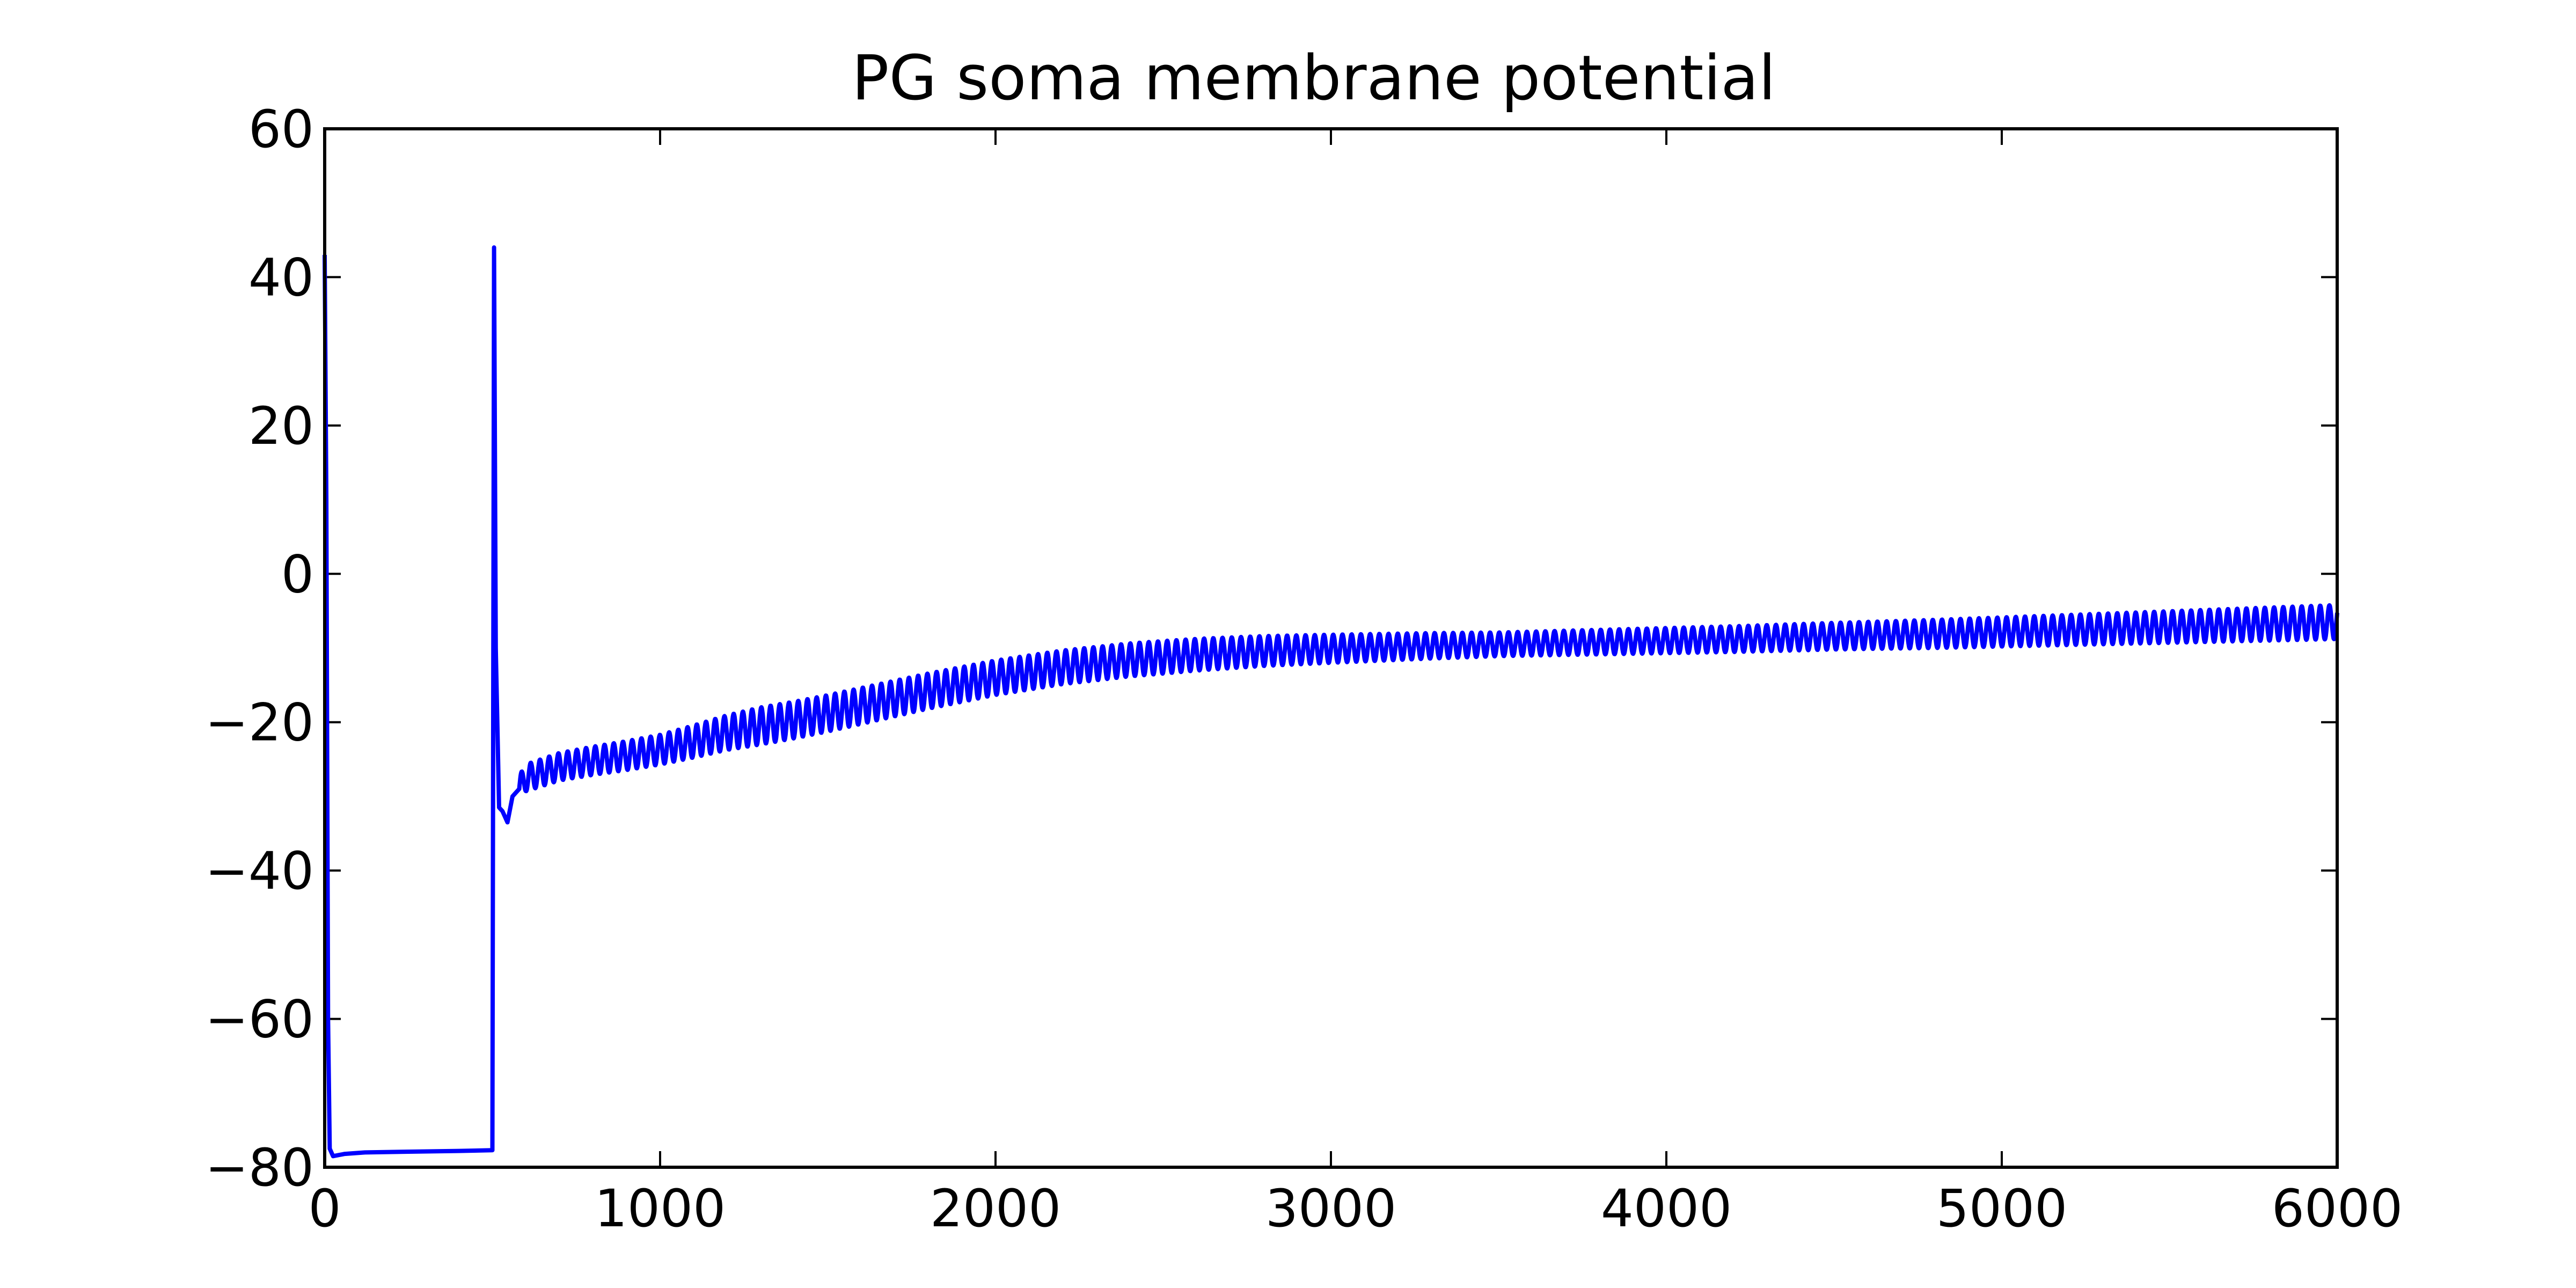  I want to click on x-tick-label: 2000, so click(995, 1209).